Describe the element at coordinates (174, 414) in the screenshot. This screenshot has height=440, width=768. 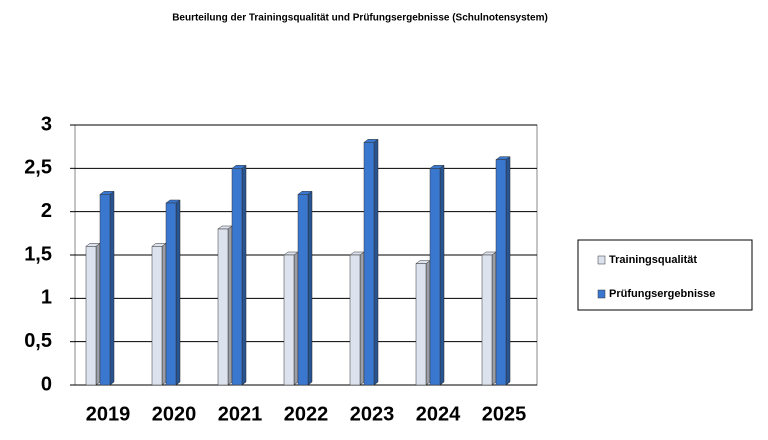
I see `x-tick-label: 2020` at that location.